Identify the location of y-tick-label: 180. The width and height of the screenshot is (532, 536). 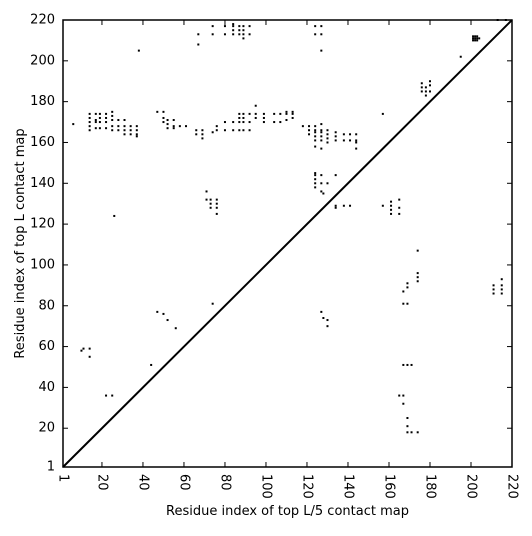
(42, 101).